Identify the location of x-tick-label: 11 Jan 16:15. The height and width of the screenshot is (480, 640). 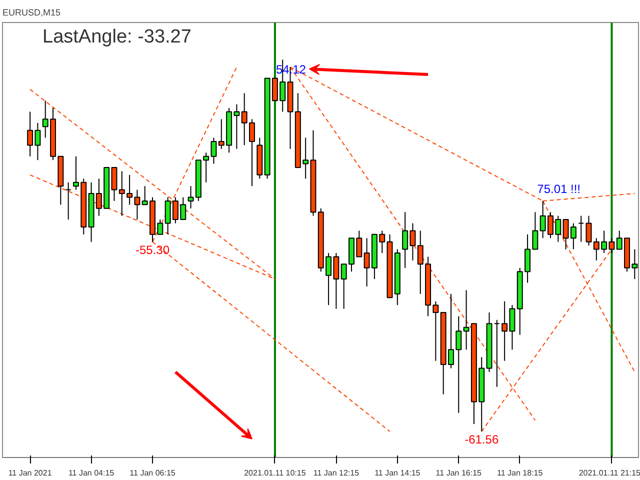
(459, 473).